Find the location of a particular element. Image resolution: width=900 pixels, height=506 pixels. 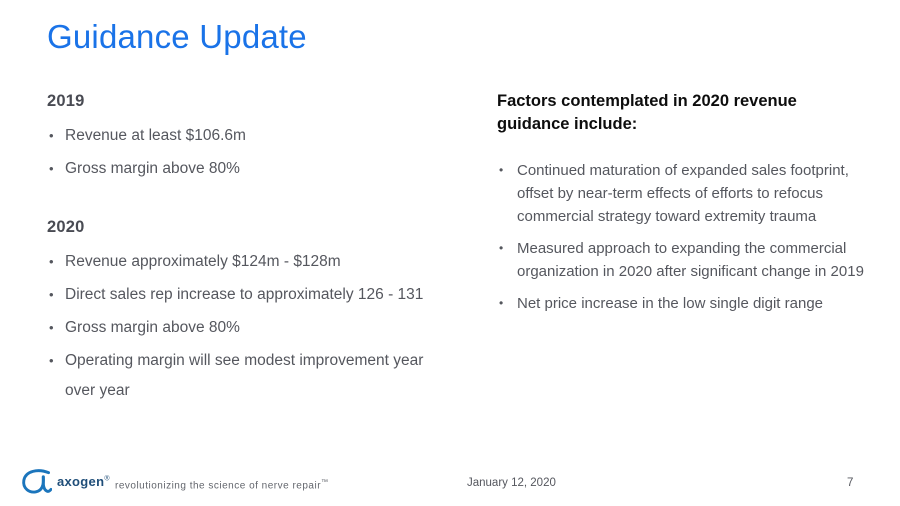

page-number: 7 is located at coordinates (850, 483).